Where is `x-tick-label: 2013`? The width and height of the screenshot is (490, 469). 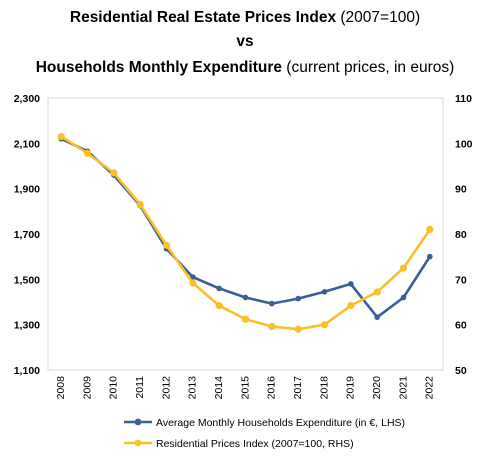
x-tick-label: 2013 is located at coordinates (193, 388).